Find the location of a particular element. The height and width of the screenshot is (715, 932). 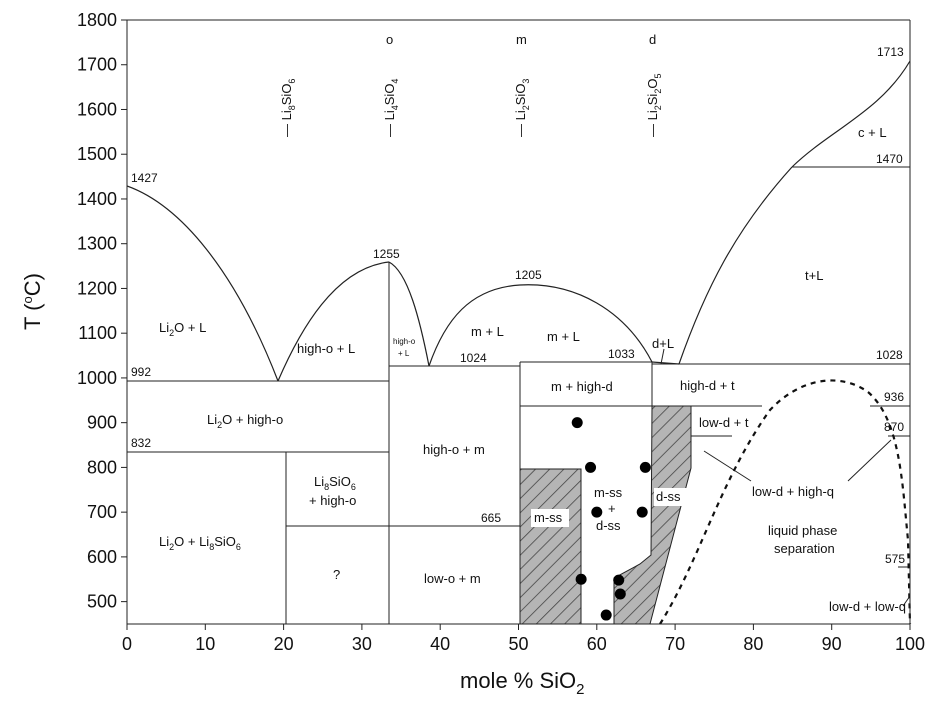

miscibility-gap-curve is located at coordinates (785, 502).